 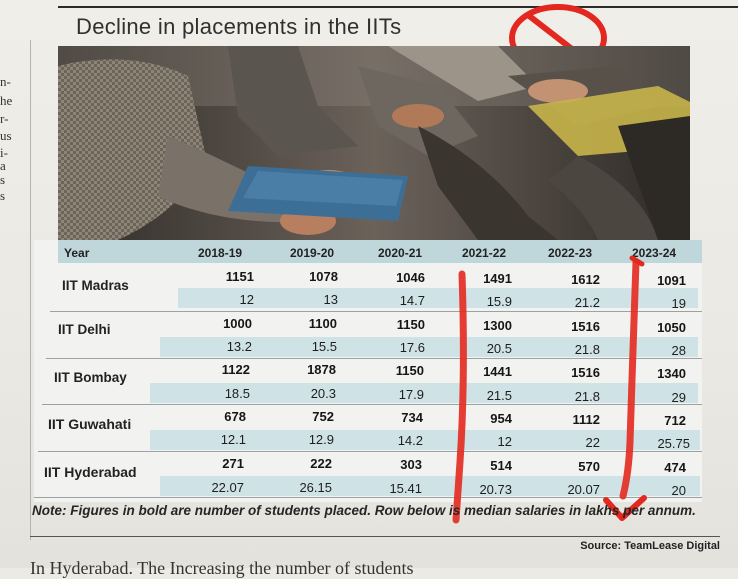 What do you see at coordinates (239, 276) in the screenshot?
I see `cell-placed: 1151` at bounding box center [239, 276].